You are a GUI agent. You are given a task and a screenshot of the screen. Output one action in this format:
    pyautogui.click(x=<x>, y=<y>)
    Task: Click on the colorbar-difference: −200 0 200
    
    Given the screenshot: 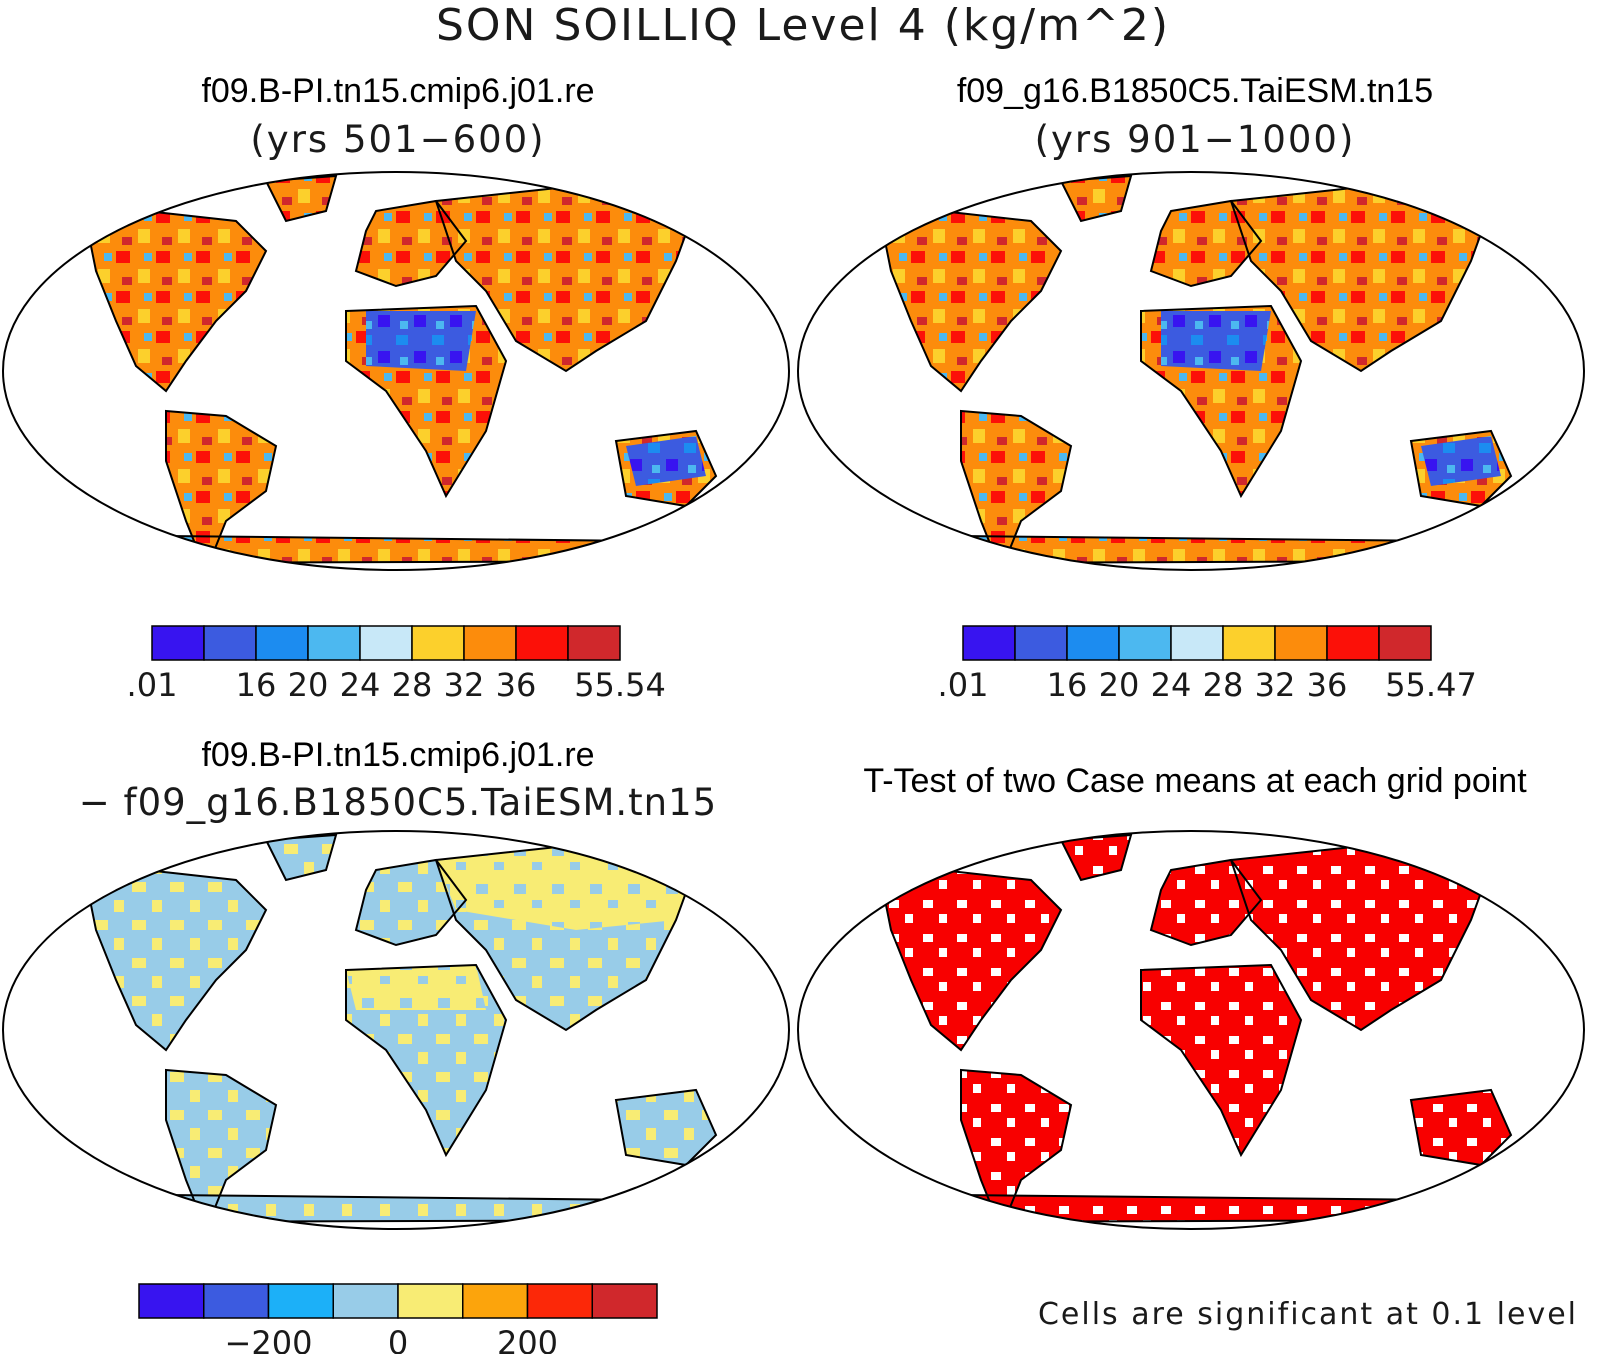 What is the action you would take?
    pyautogui.click(x=398, y=1318)
    